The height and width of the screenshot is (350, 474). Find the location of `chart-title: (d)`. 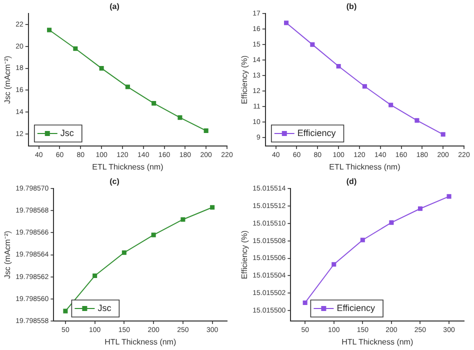

chart-title: (d) is located at coordinates (351, 181).